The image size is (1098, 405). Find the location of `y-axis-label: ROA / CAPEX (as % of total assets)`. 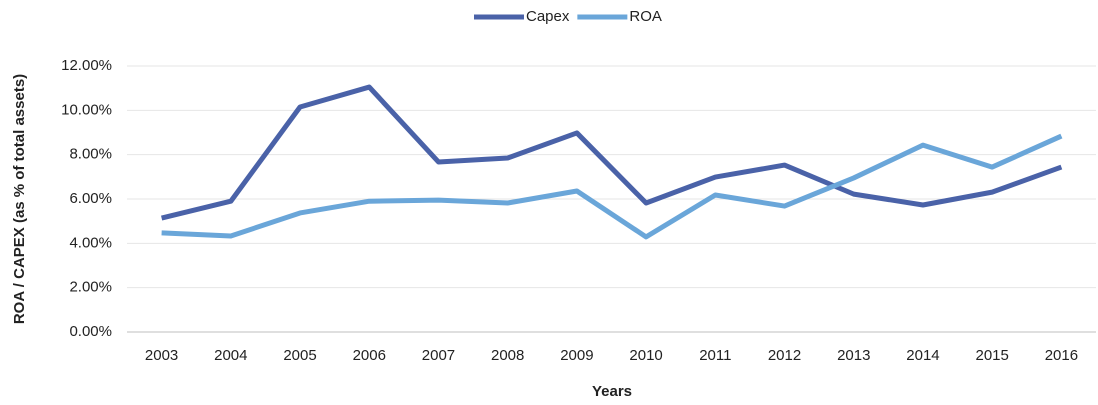

y-axis-label: ROA / CAPEX (as % of total assets) is located at coordinates (19, 199).